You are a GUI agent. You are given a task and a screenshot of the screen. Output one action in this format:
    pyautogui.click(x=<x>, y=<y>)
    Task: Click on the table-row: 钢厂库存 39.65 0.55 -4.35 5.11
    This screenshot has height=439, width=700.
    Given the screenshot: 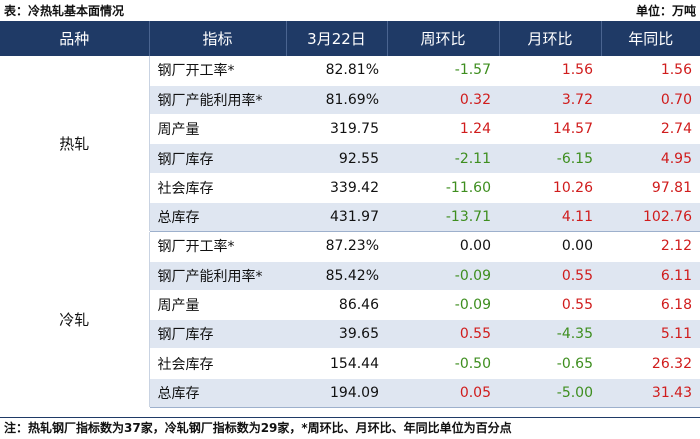 What is the action you would take?
    pyautogui.click(x=350, y=334)
    